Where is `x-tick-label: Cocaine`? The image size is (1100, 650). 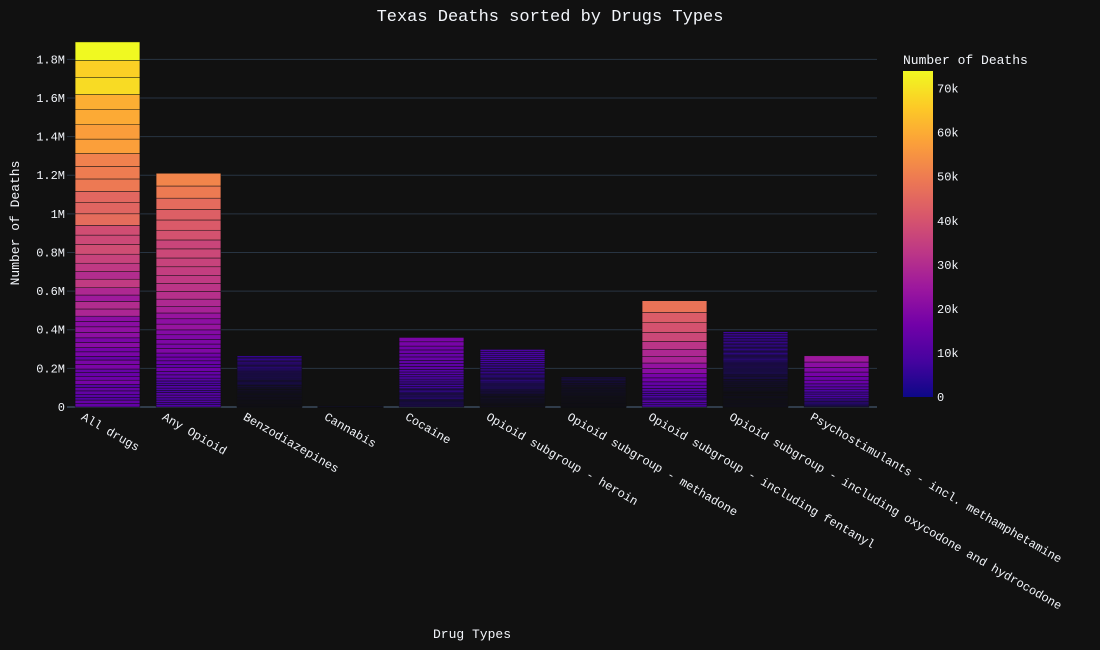 x-tick-label: Cocaine is located at coordinates (428, 428).